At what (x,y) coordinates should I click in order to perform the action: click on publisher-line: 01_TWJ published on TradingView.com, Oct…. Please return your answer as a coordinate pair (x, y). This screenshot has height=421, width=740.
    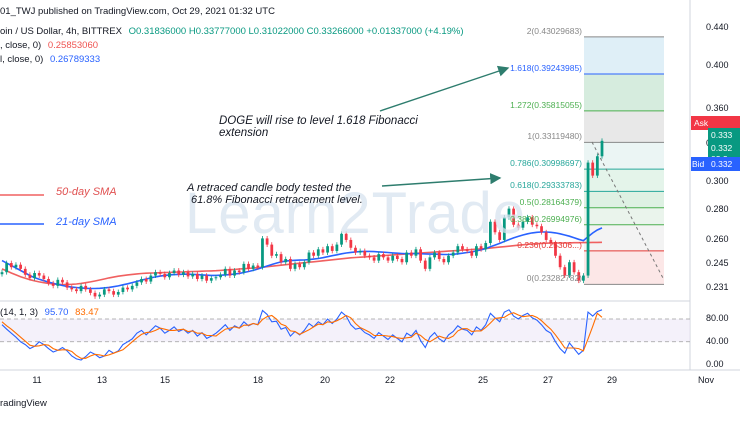
    Looking at the image, I should click on (137, 11).